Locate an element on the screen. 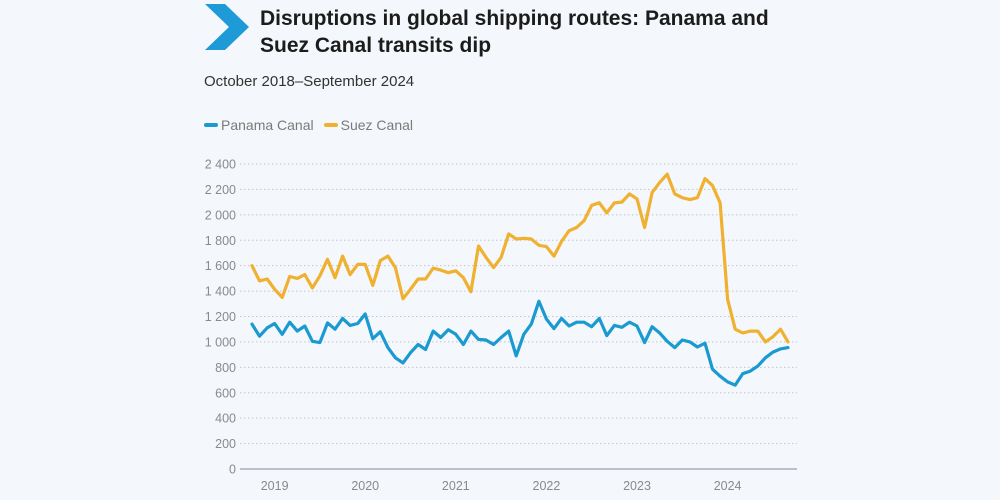 The width and height of the screenshot is (1000, 500). y-tick-label: 200 is located at coordinates (225, 444).